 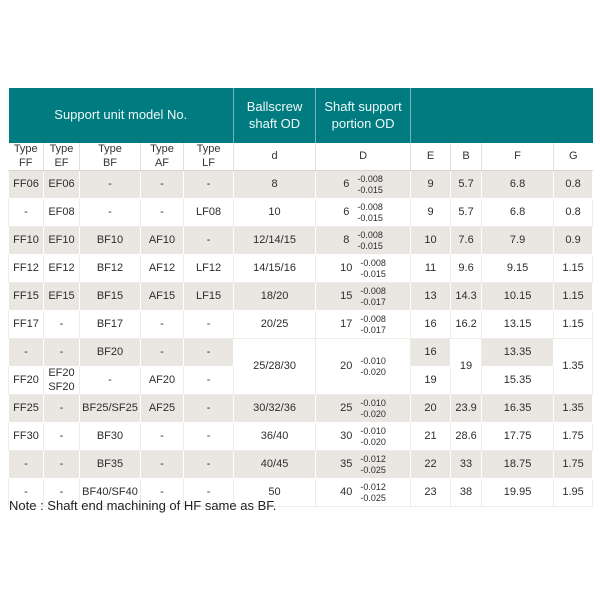 What do you see at coordinates (431, 436) in the screenshot?
I see `e-cell: 21` at bounding box center [431, 436].